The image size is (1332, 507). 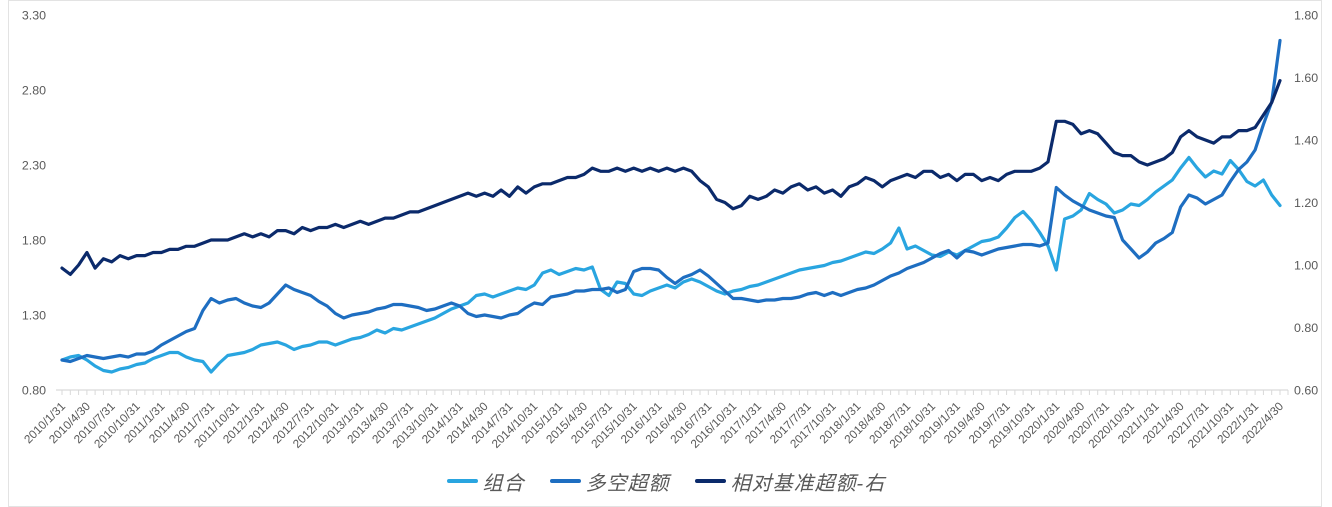 What do you see at coordinates (34, 390) in the screenshot?
I see `left-axis-tick-label: 0.80` at bounding box center [34, 390].